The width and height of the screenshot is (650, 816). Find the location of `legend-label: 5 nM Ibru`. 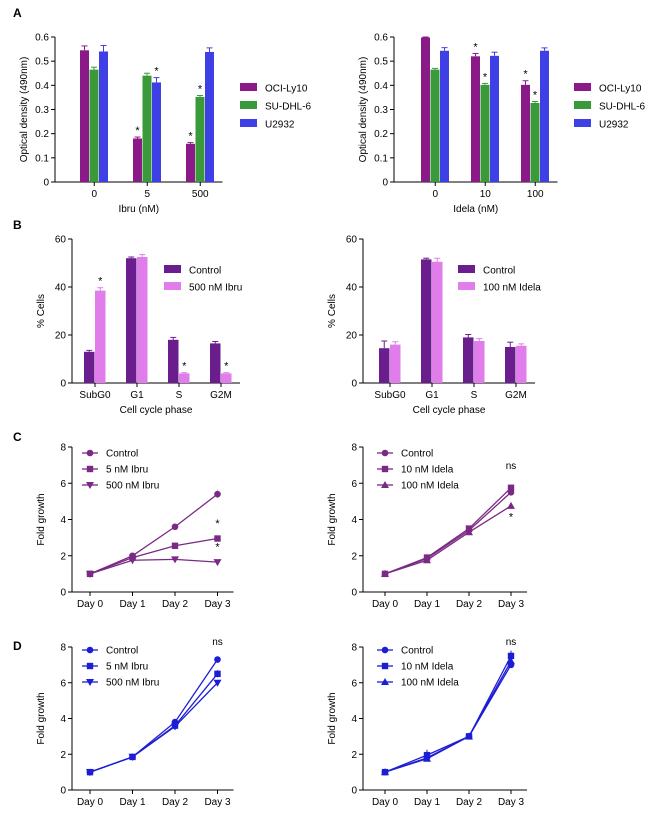

legend-label: 5 nM Ibru is located at coordinates (127, 470).